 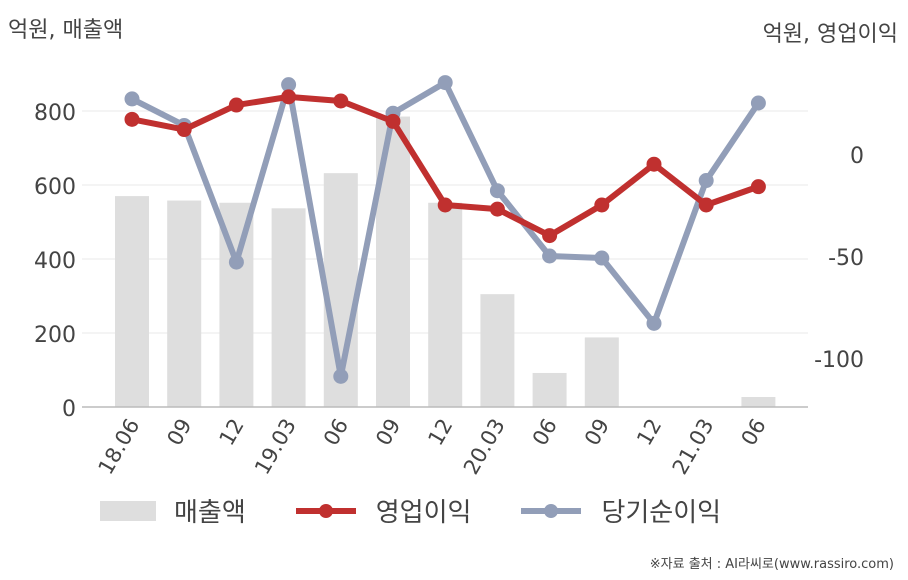 I want to click on right-tick-label: 0, so click(x=857, y=156).